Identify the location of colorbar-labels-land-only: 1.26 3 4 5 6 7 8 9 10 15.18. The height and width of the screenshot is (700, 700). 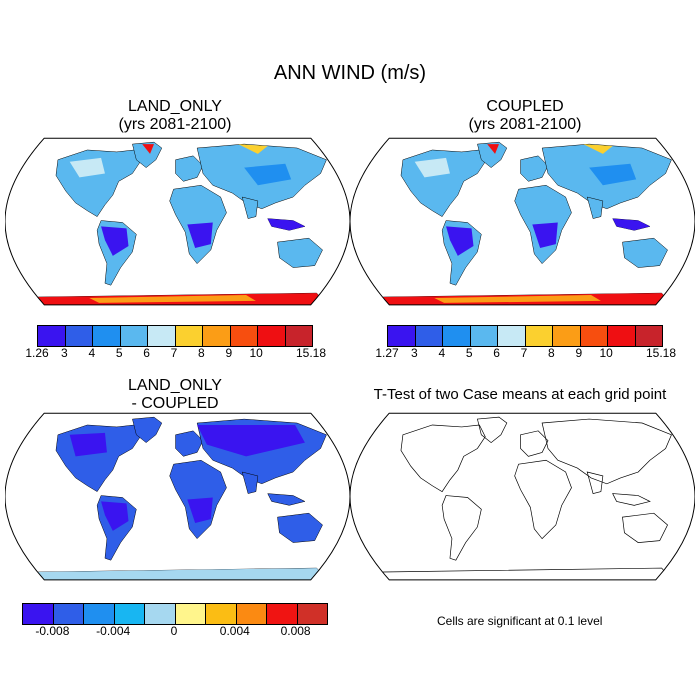
(175, 354).